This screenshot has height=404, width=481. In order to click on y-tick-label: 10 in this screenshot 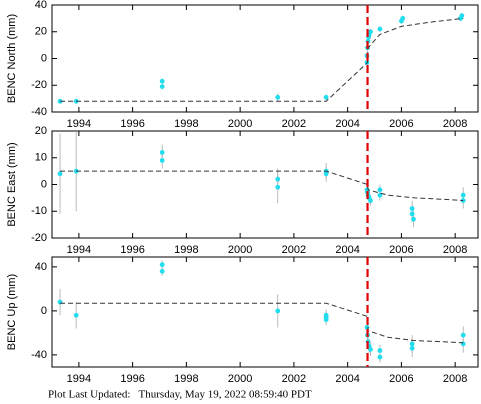, I will do `click(41, 158)`.